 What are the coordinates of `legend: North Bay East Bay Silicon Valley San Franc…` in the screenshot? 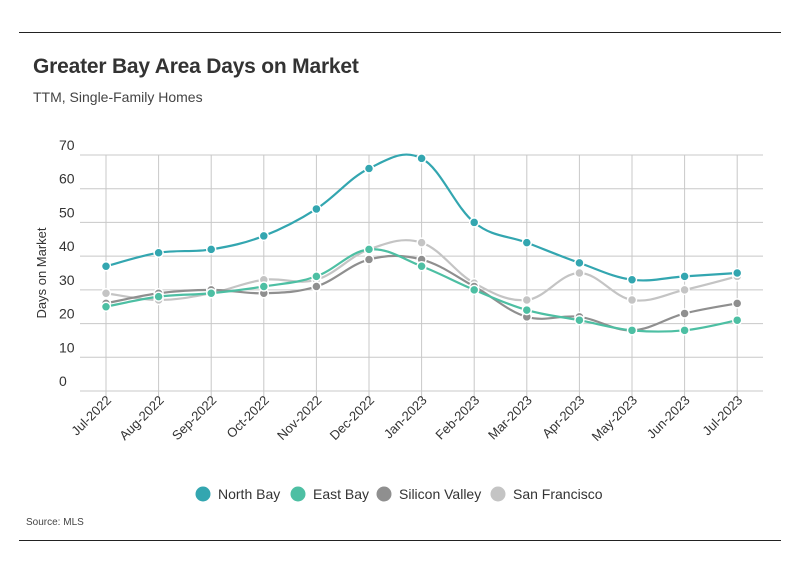 It's located at (399, 494).